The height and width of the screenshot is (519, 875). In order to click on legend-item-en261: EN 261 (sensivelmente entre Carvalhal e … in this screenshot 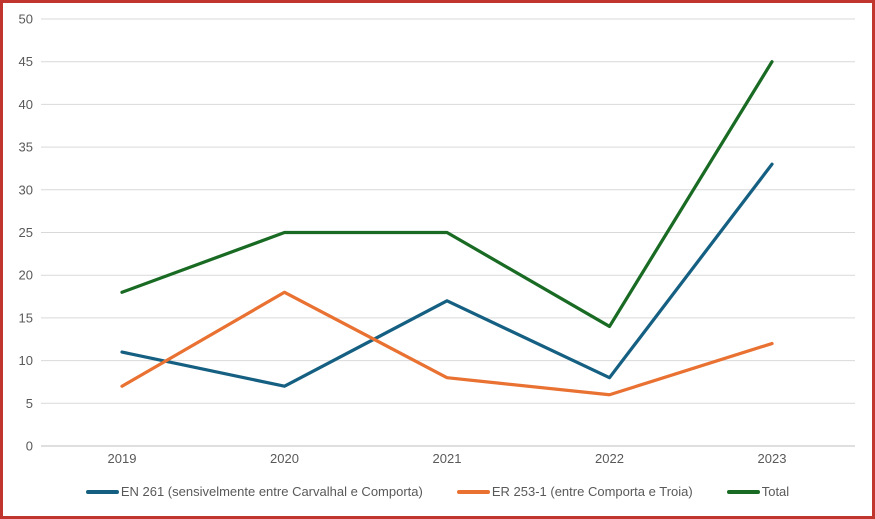, I will do `click(254, 491)`.